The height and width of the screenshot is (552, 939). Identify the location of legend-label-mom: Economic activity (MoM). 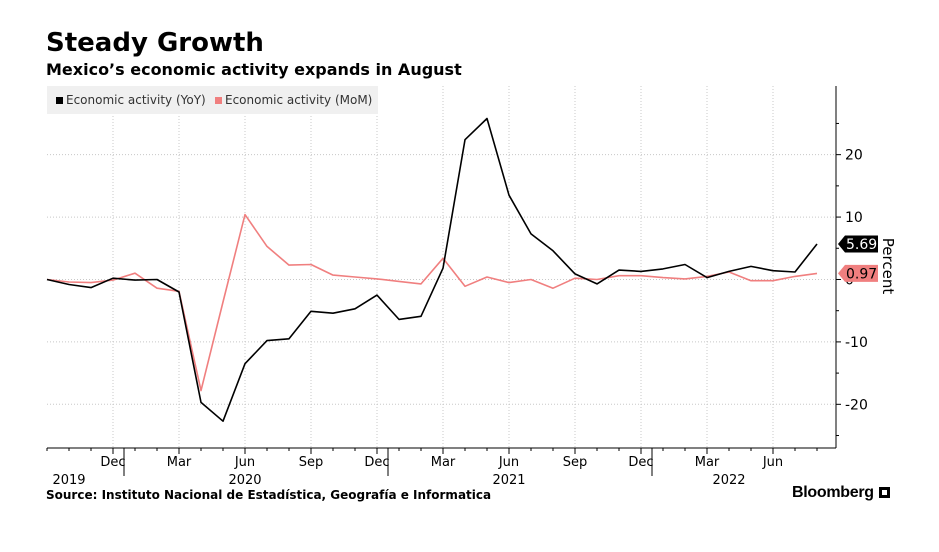
(299, 100).